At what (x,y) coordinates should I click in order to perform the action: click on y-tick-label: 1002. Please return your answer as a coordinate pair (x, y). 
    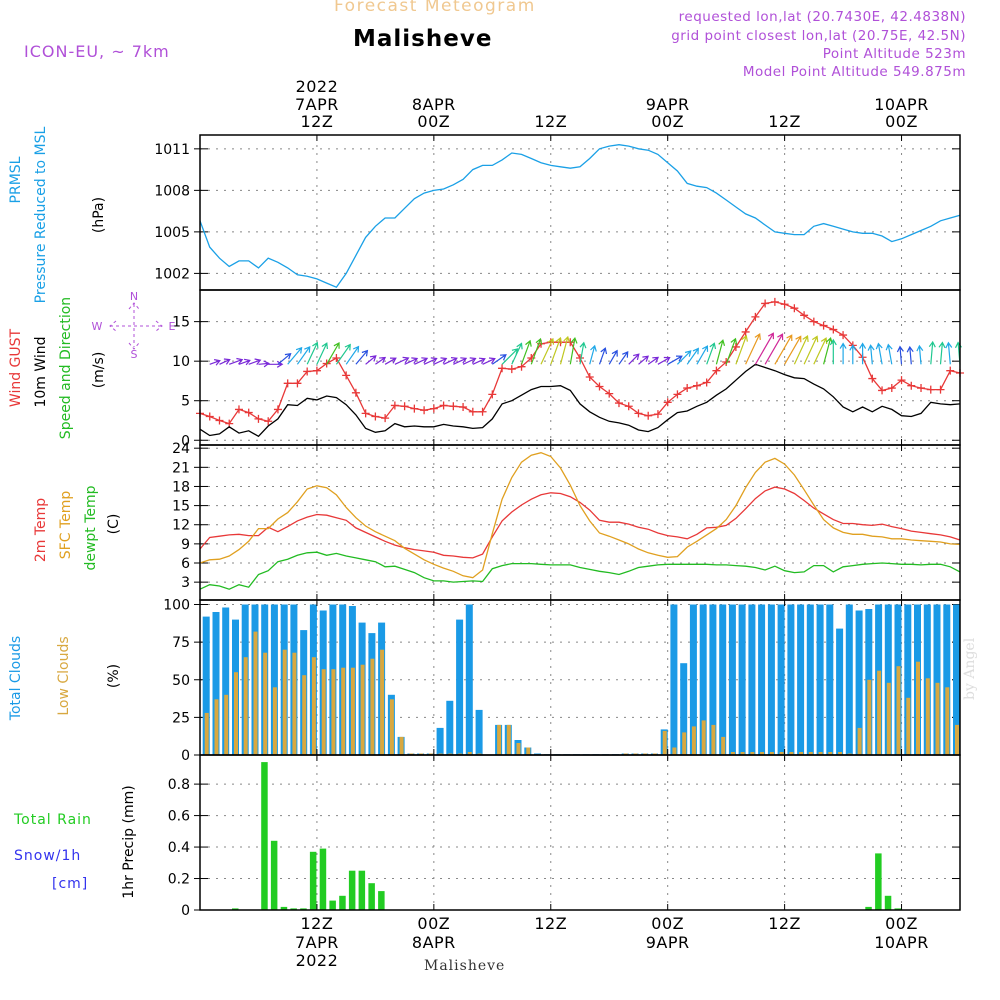
    Looking at the image, I should click on (172, 274).